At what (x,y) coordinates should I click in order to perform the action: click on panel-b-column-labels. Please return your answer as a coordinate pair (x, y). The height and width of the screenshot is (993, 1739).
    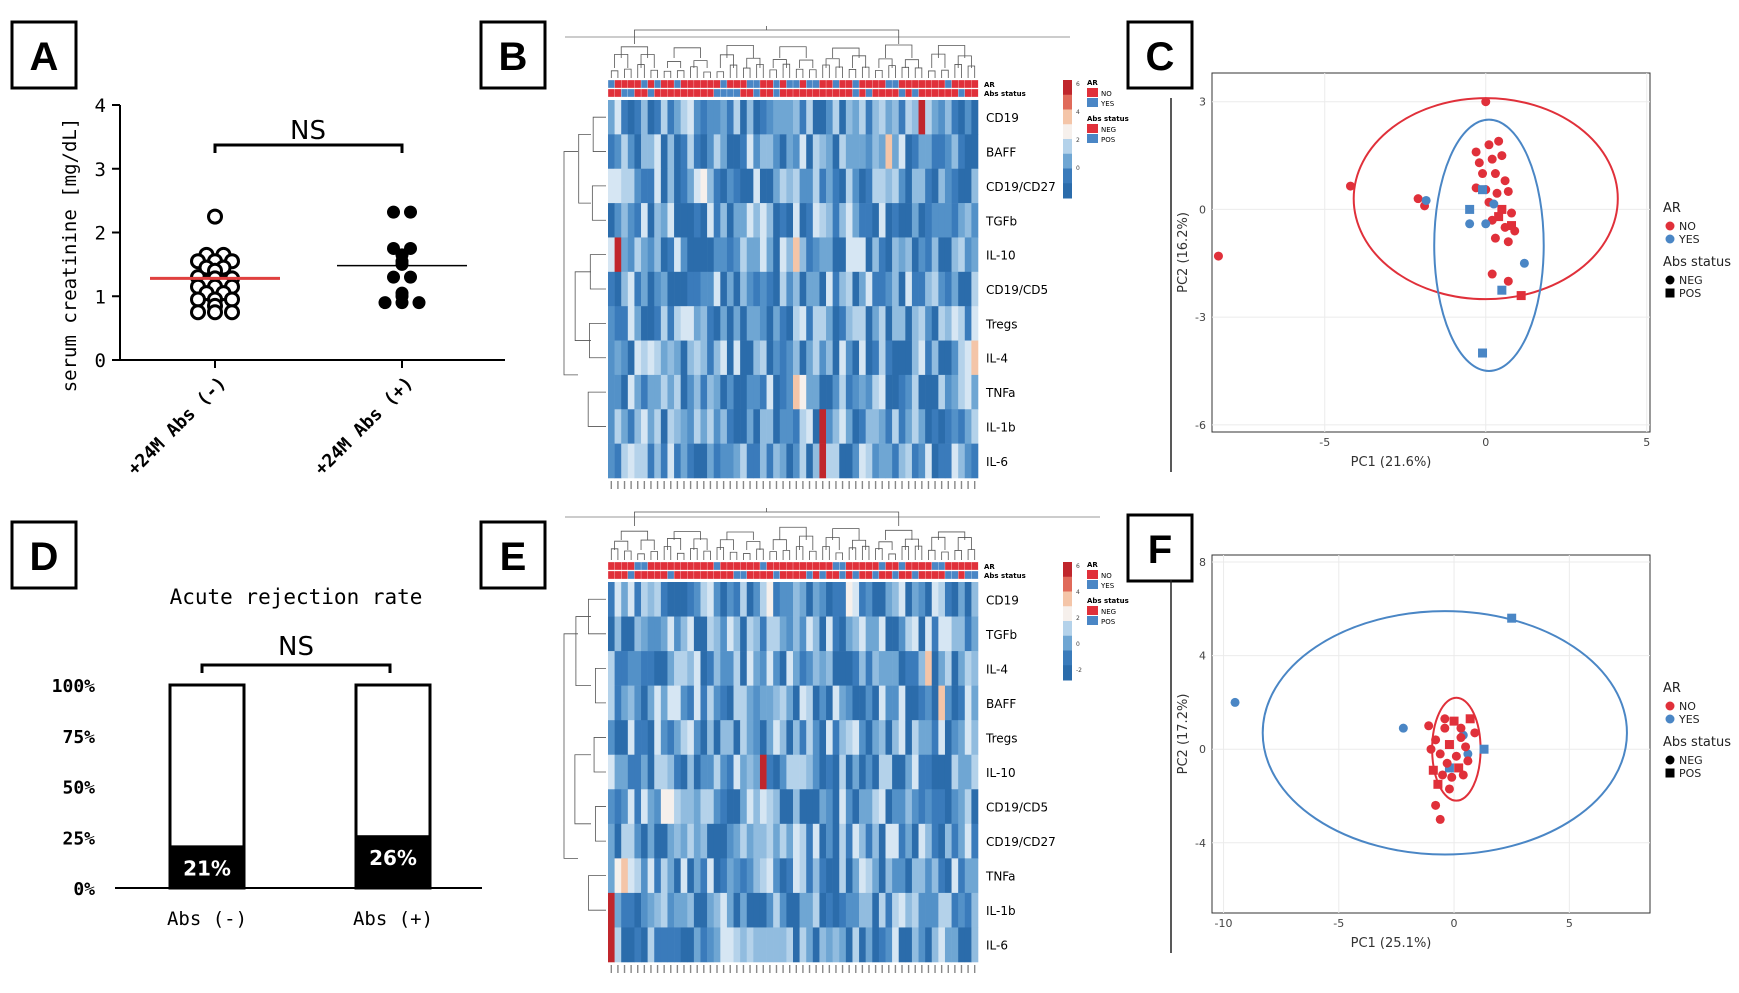
    Looking at the image, I should click on (793, 485).